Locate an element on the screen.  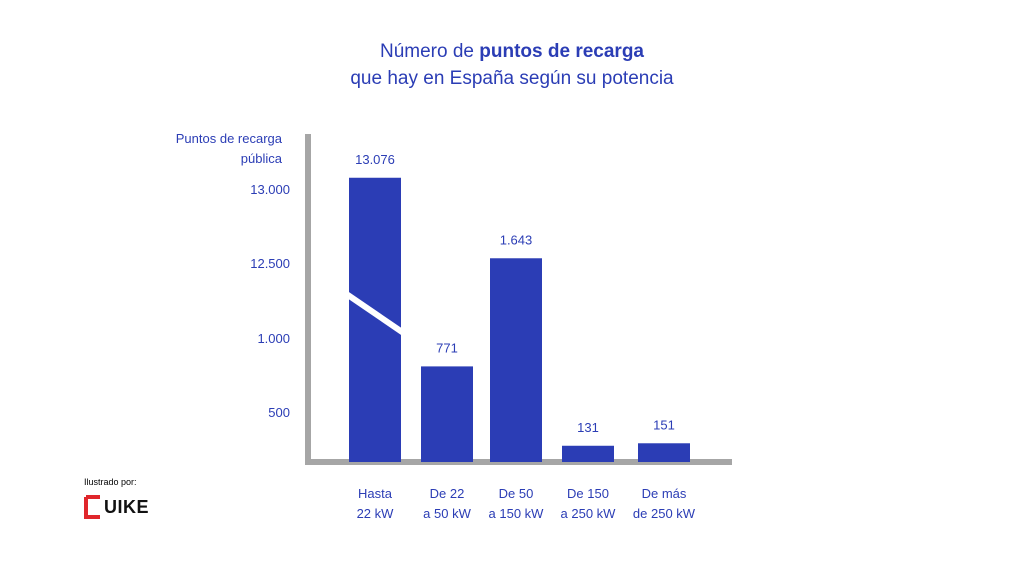
y-tick-label: 500 is located at coordinates (279, 412).